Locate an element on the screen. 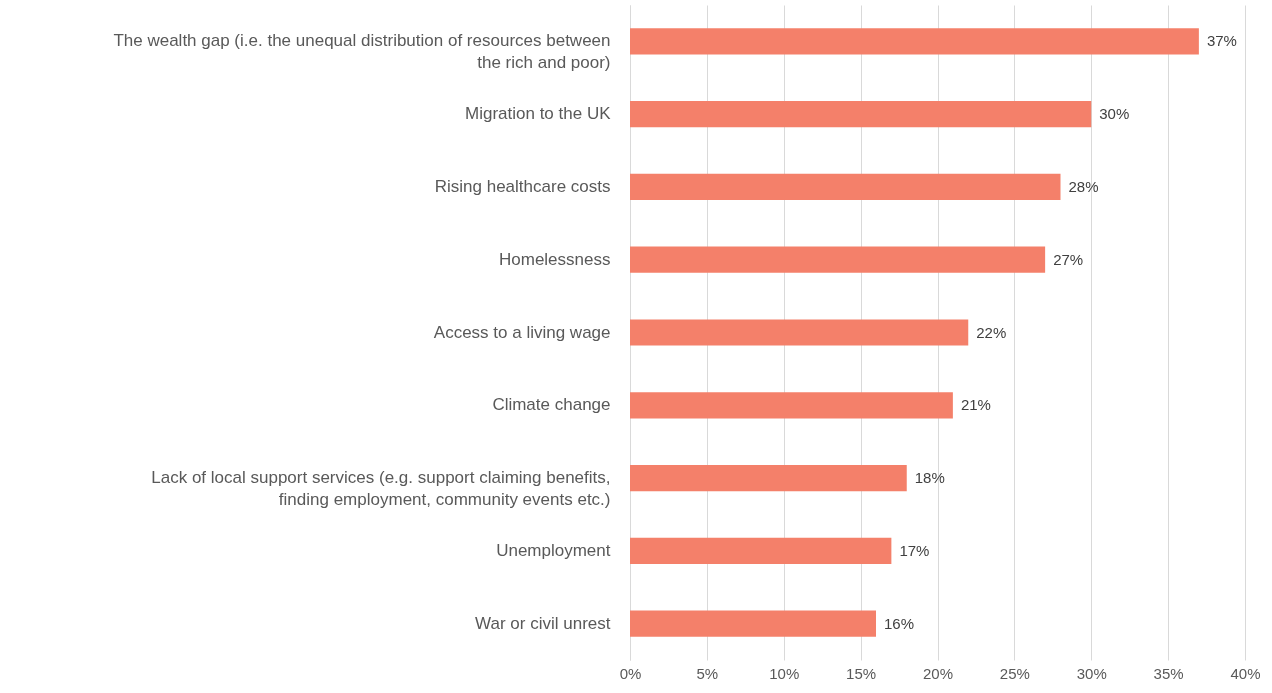 Image resolution: width=1272 pixels, height=693 pixels. y-tick-label: Rising healthcare costs is located at coordinates (522, 186).